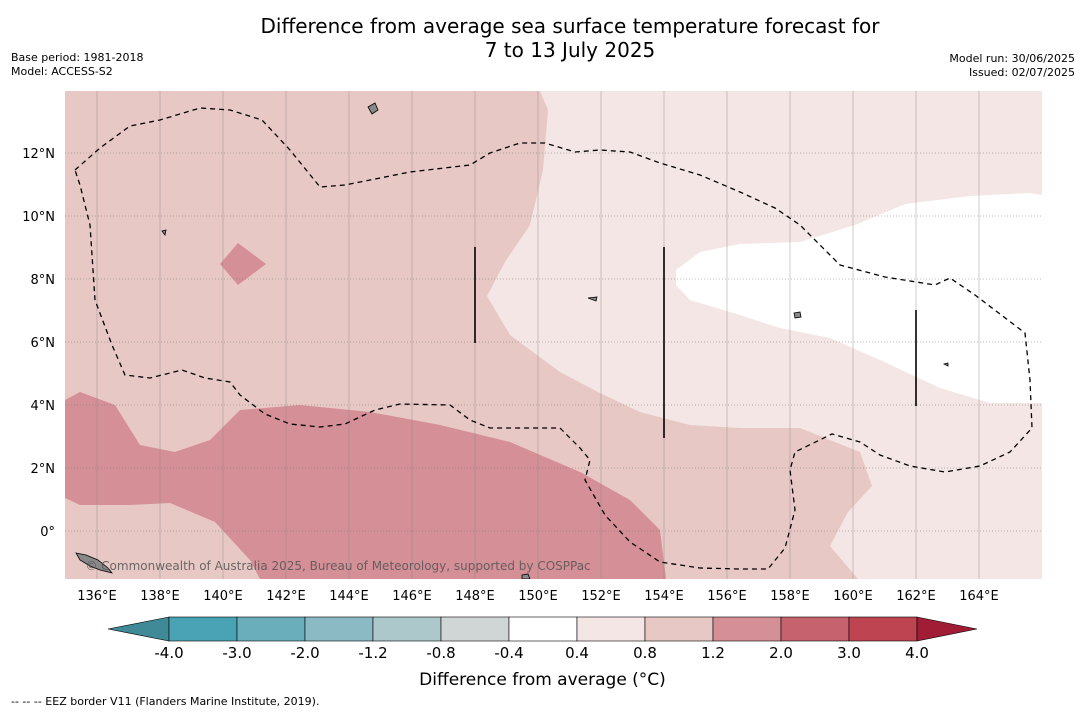 The height and width of the screenshot is (713, 1085). I want to click on colorbar-tick-label: -0.8, so click(441, 653).